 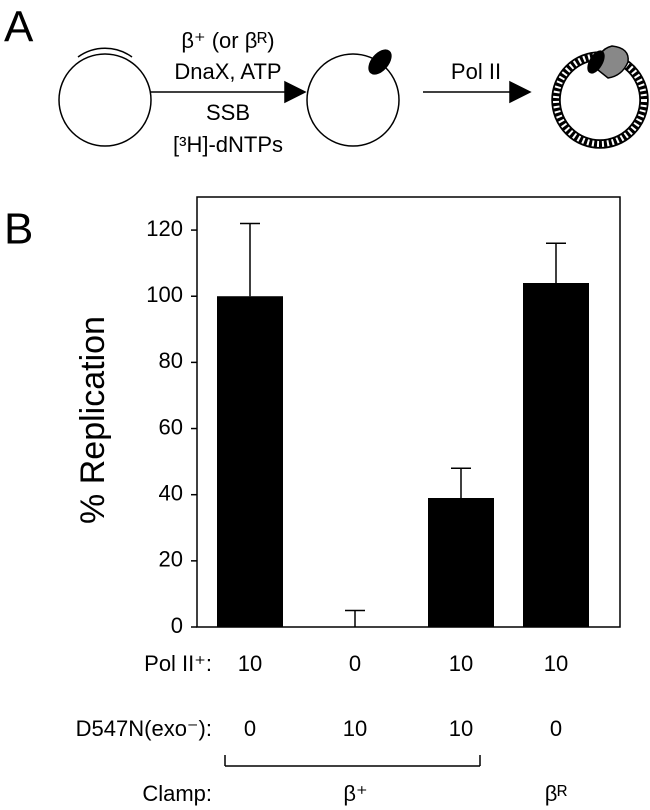 What do you see at coordinates (93, 420) in the screenshot?
I see `y-axis-label: % Replication` at bounding box center [93, 420].